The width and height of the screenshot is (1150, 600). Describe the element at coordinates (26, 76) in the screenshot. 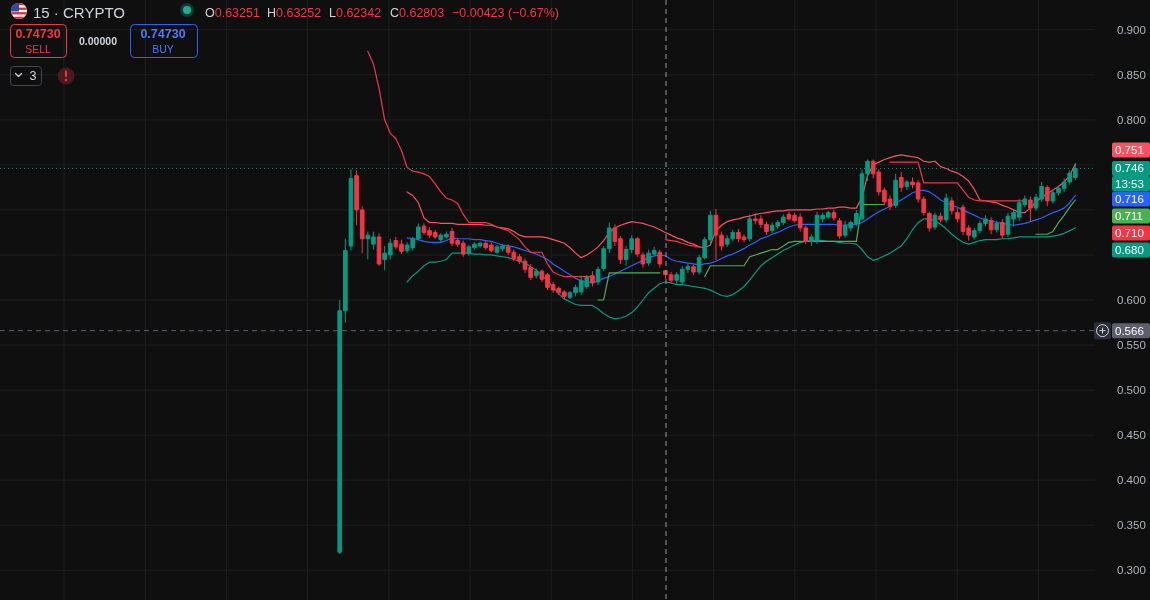

I see `dropdown-button: 3` at that location.